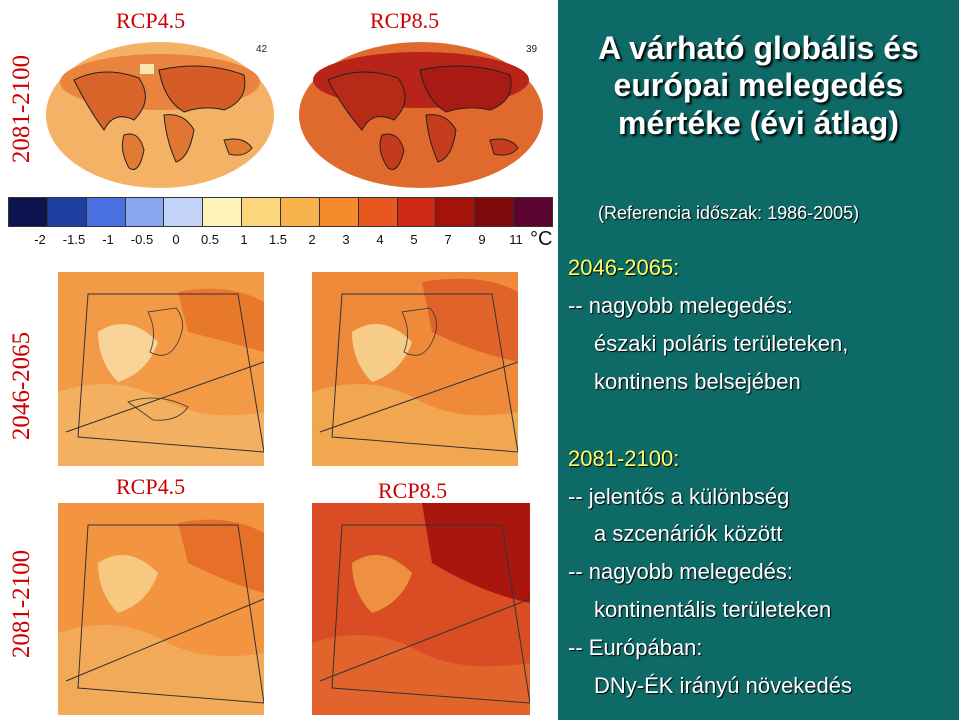 The image size is (959, 720). Describe the element at coordinates (541, 239) in the screenshot. I see `color-scale-unit: °C` at that location.